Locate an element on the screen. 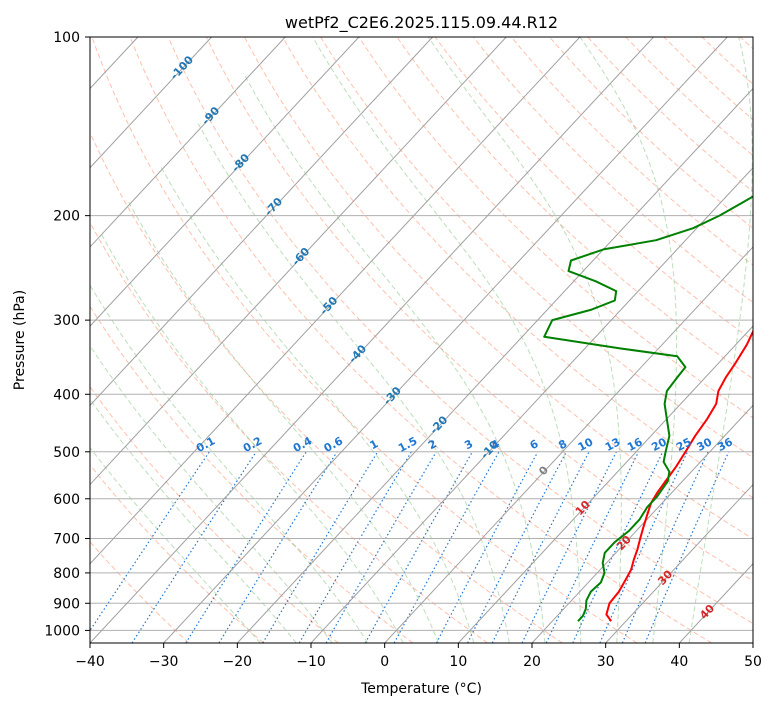  y-tick-label: 300 is located at coordinates (66, 321).